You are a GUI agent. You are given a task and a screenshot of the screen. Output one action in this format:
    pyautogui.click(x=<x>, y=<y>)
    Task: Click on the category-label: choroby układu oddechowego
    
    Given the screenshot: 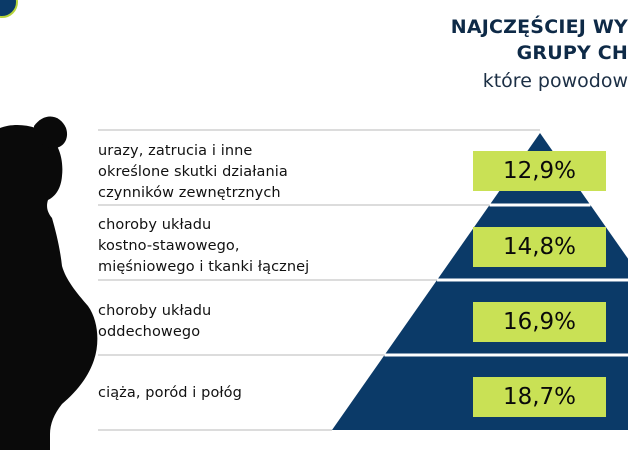 What is the action you would take?
    pyautogui.click(x=214, y=322)
    